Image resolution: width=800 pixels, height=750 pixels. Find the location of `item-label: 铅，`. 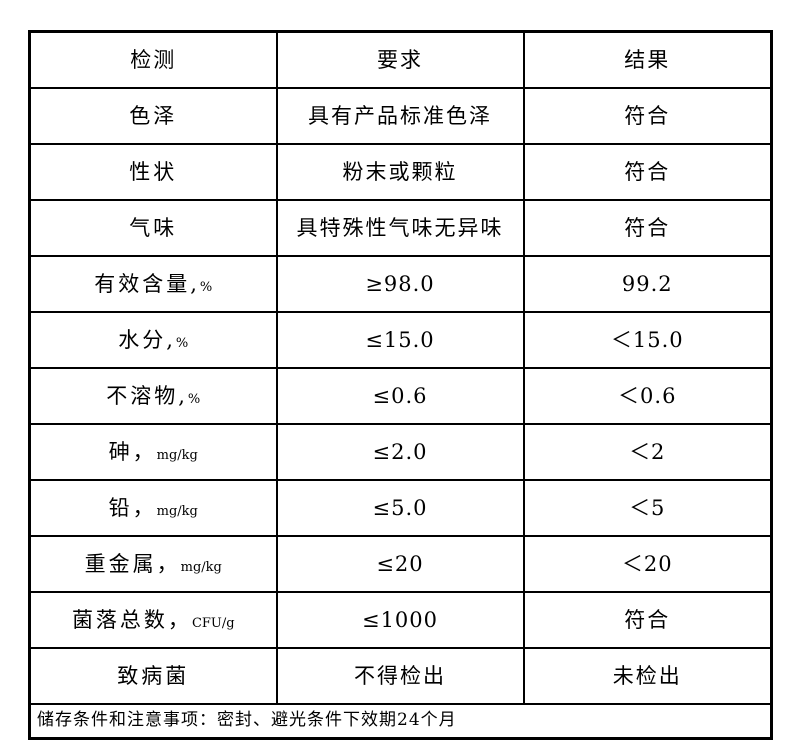

item-label: 铅， is located at coordinates (132, 507).